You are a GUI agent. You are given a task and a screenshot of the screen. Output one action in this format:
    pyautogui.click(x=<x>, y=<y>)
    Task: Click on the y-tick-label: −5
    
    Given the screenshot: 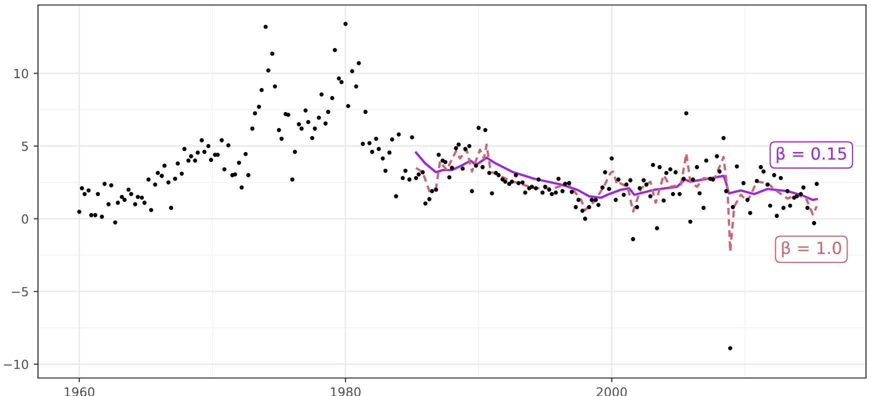 What is the action you would take?
    pyautogui.click(x=20, y=291)
    